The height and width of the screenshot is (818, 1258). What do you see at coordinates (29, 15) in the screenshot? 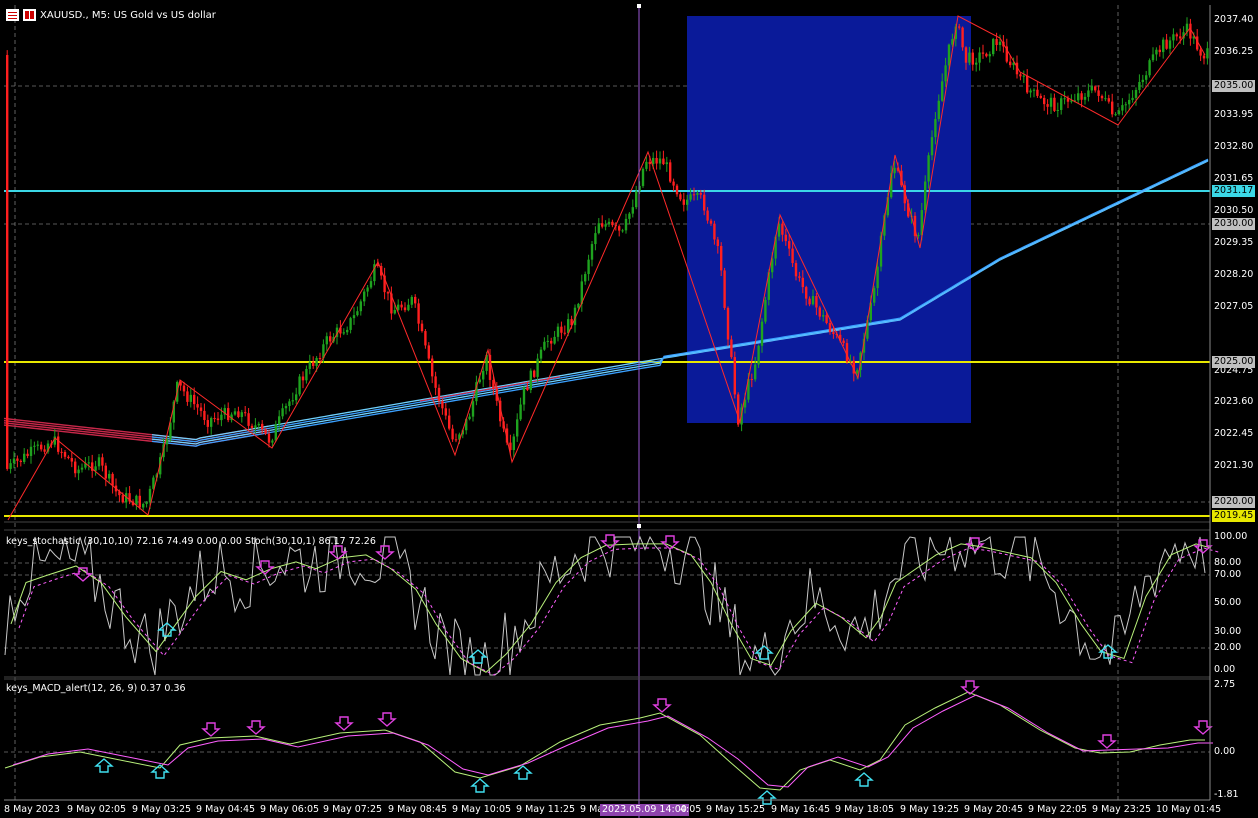
I see `one-click-trading-icon` at bounding box center [29, 15].